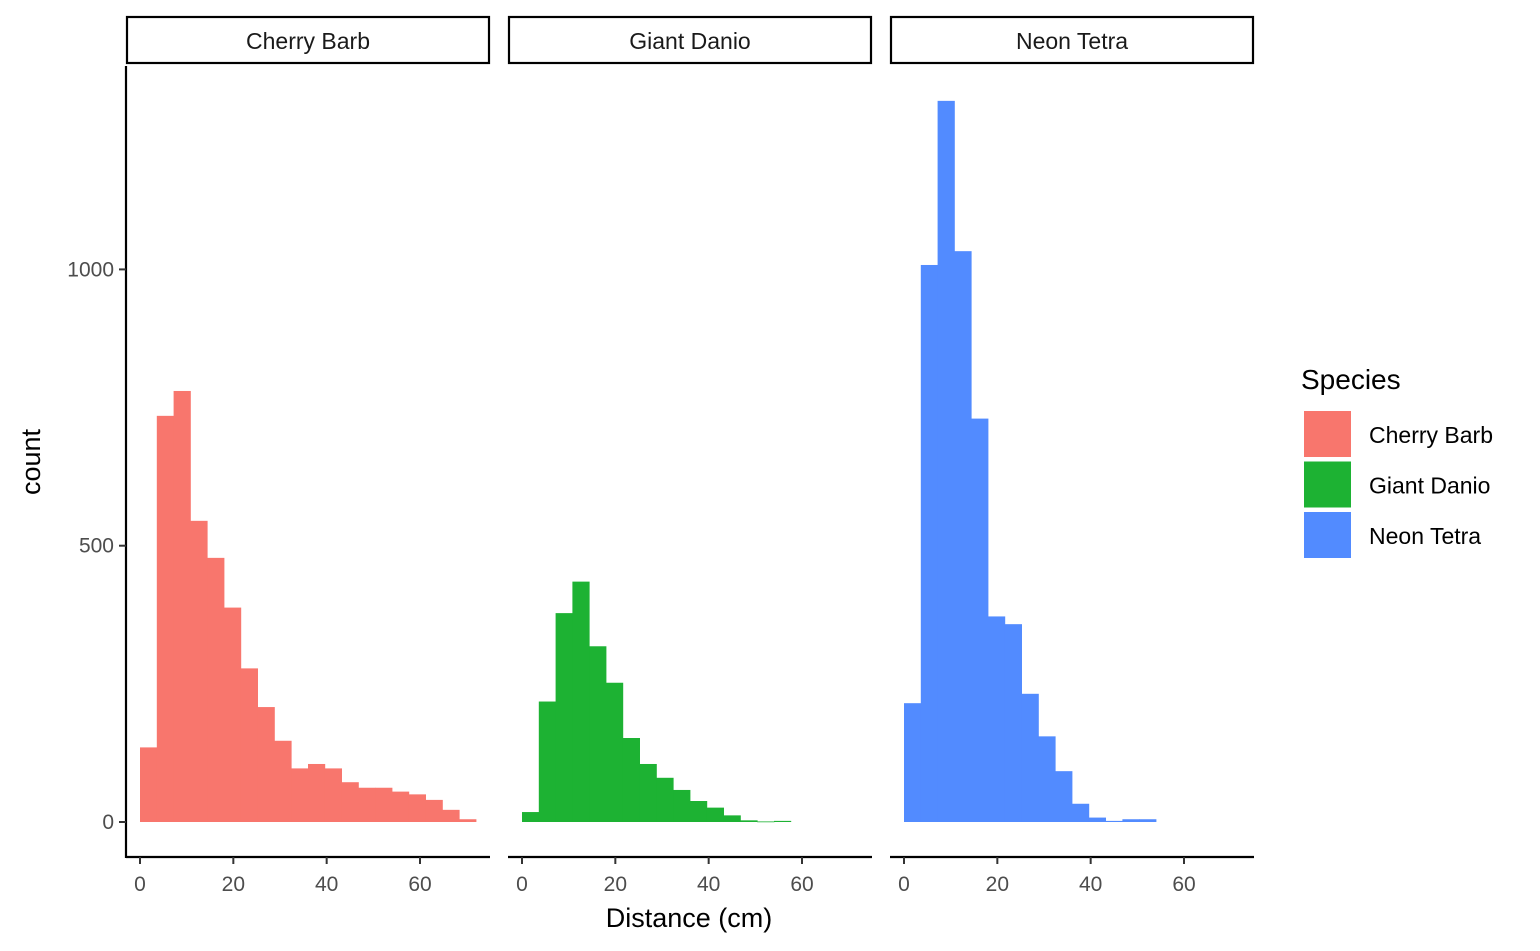 The image size is (1540, 951). I want to click on legend-label: Giant Danio, so click(1429, 486).